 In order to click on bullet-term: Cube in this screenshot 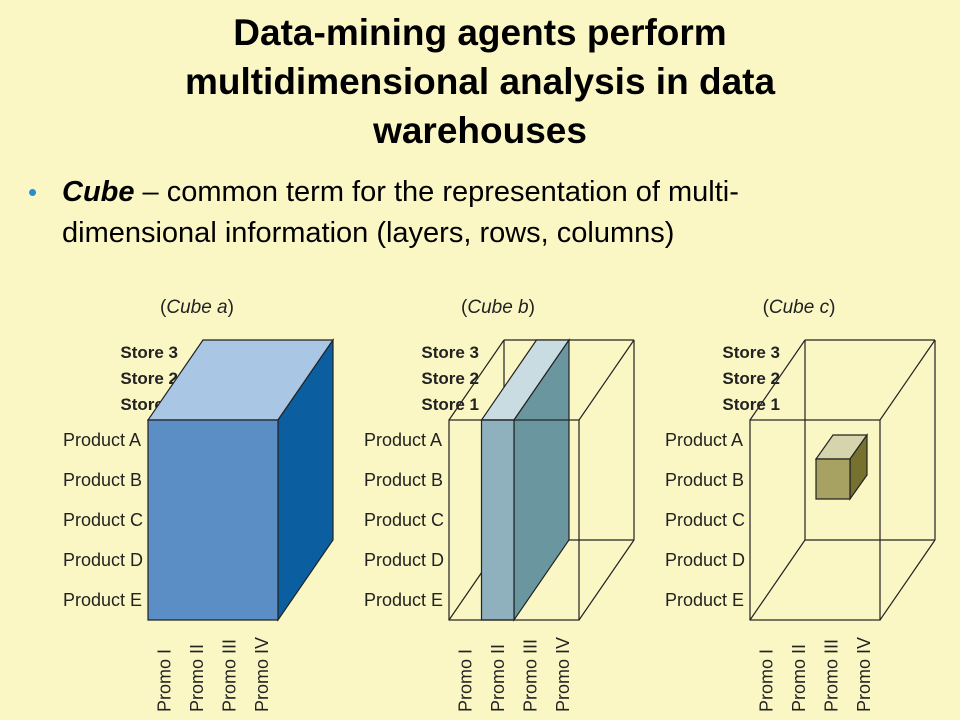, I will do `click(98, 192)`.